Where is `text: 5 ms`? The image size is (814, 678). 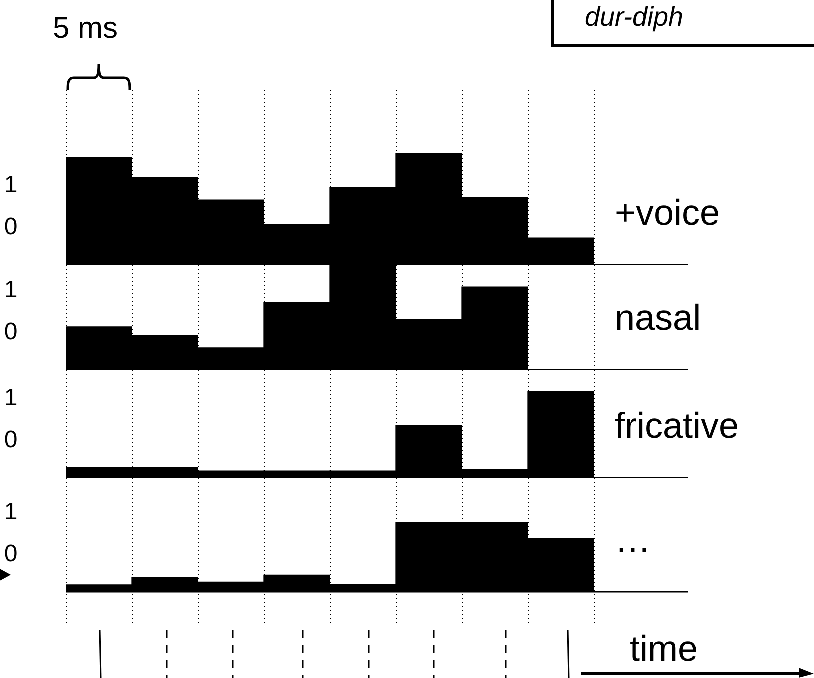
text: 5 ms is located at coordinates (85, 29).